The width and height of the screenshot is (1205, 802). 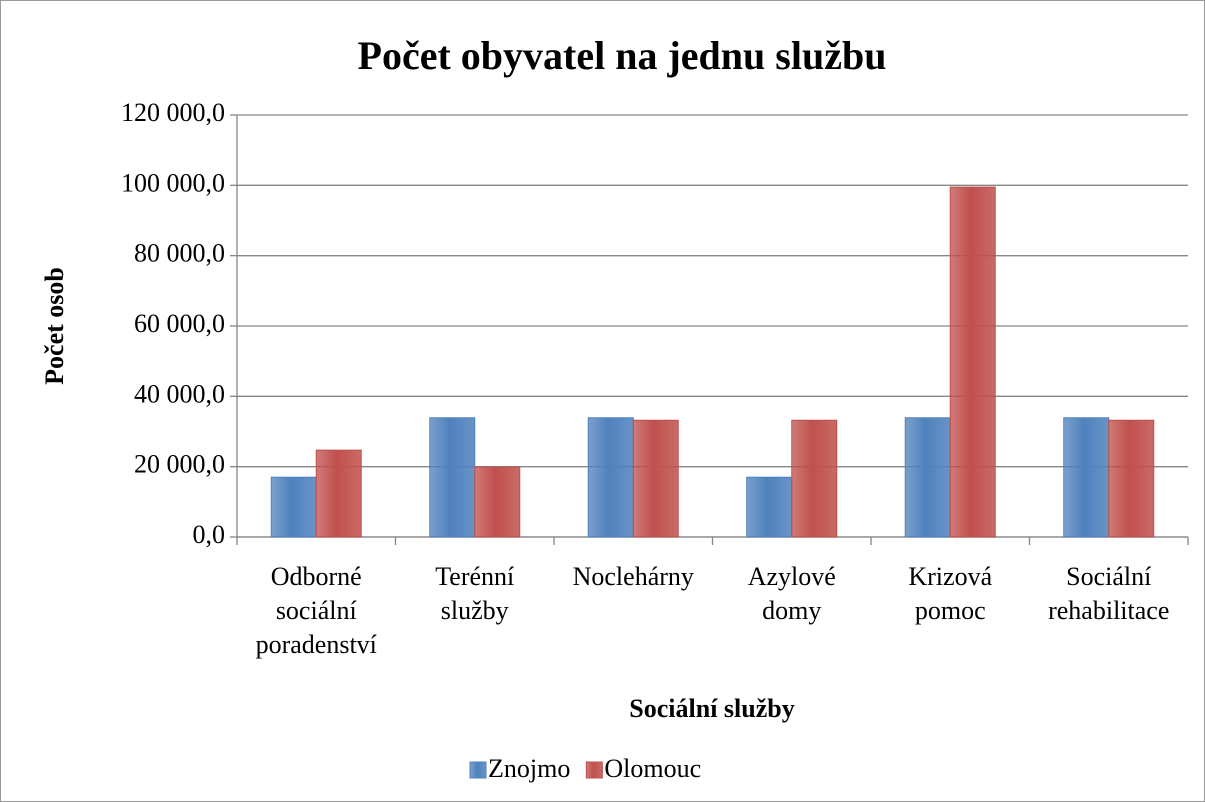 I want to click on x-axis-title: Sociální služby, so click(x=711, y=708).